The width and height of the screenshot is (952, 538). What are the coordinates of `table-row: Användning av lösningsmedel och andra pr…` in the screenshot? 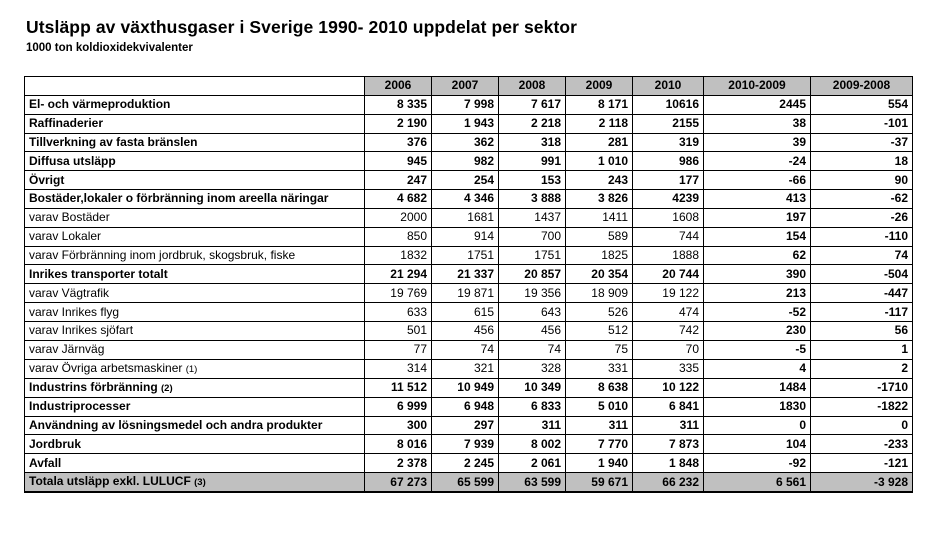 It's located at (468, 425).